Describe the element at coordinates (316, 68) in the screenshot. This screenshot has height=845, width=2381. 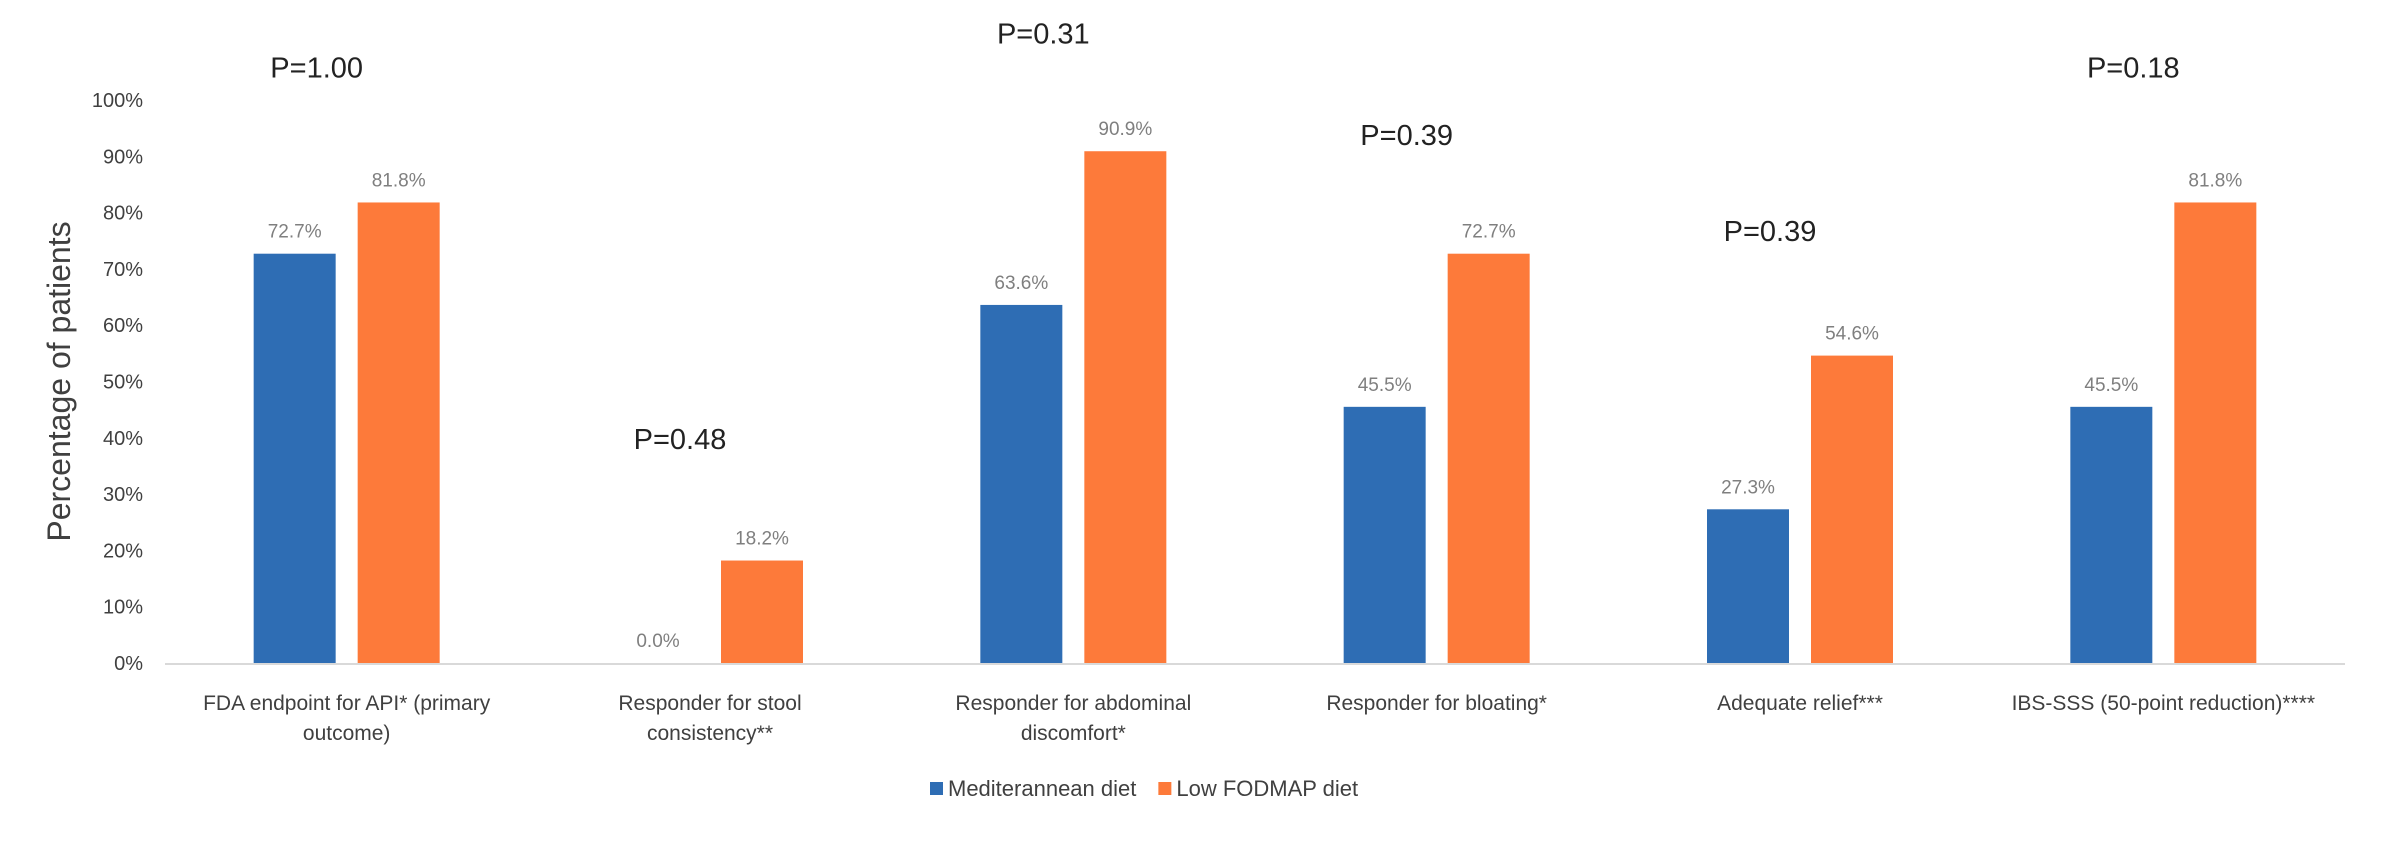
I see `p-value-annotation: P=1.00` at that location.